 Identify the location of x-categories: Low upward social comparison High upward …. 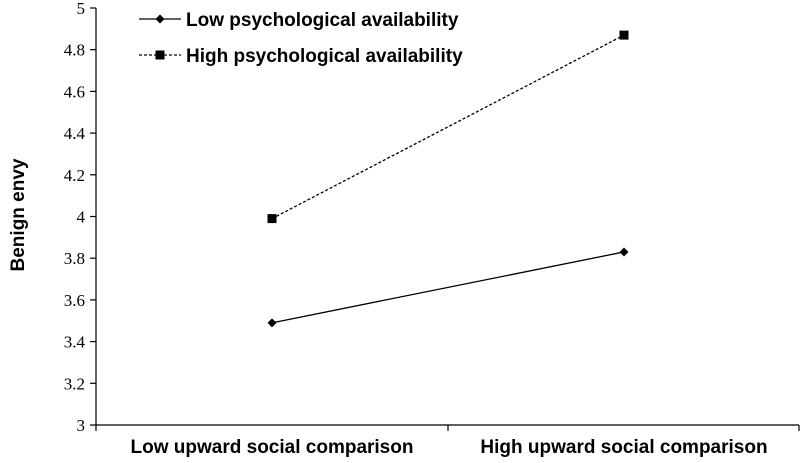
(449, 447).